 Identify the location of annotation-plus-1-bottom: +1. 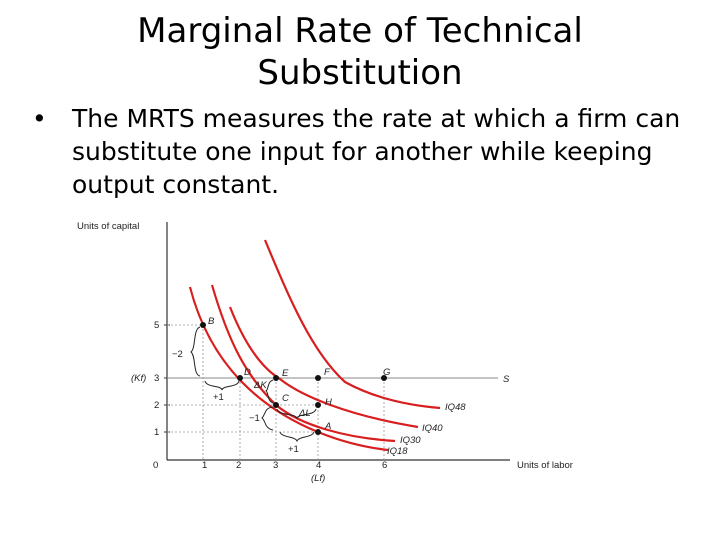
(293, 449).